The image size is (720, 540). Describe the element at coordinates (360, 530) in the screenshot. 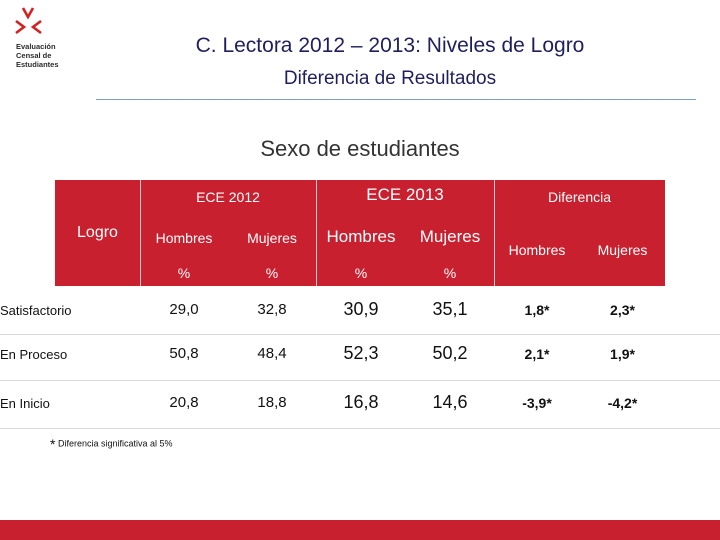

I see `bottom-accent-bar` at that location.